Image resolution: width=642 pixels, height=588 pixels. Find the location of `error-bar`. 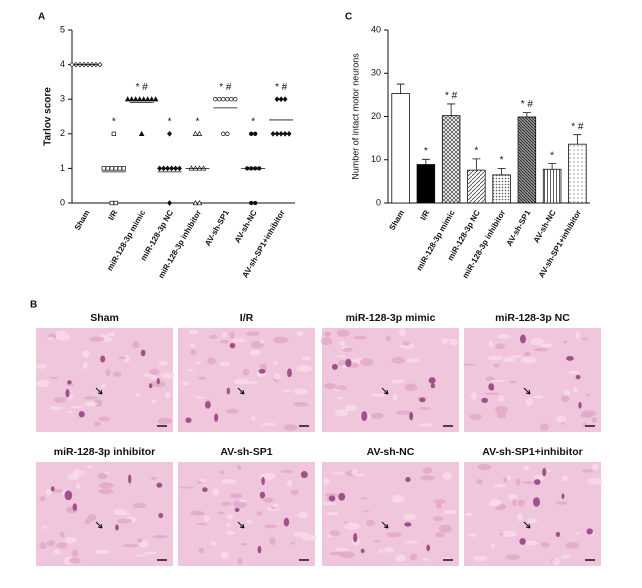

error-bar is located at coordinates (526, 114).